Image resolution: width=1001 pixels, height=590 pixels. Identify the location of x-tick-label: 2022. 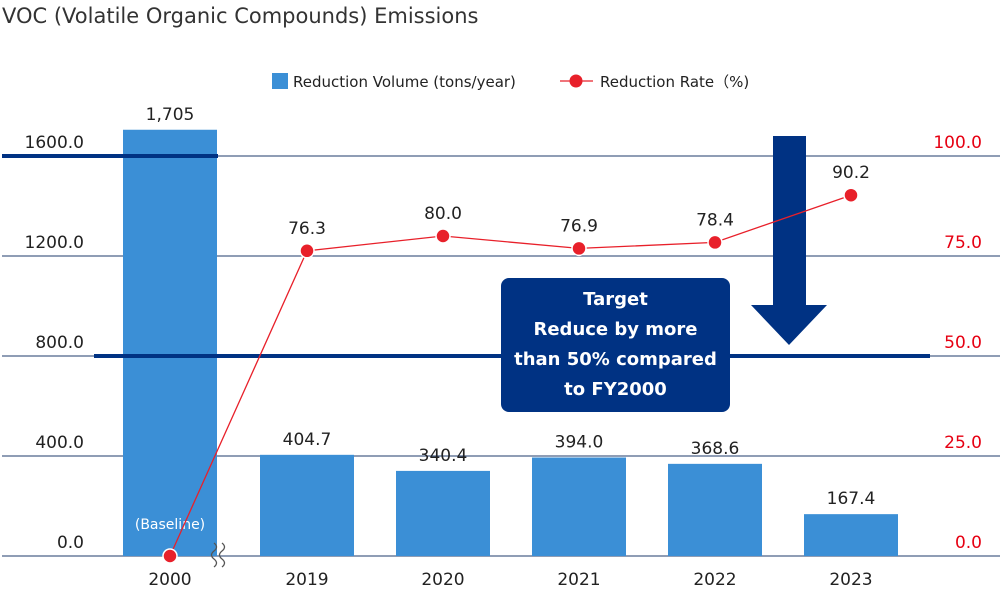
(714, 580).